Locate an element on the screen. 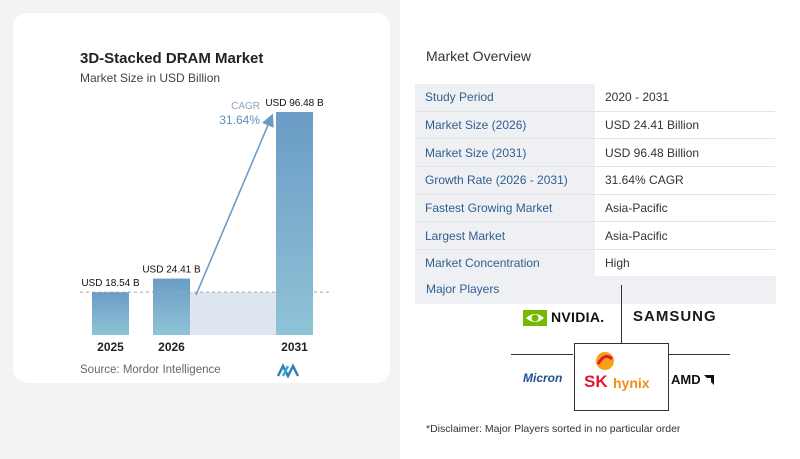 The image size is (800, 459). cagr-label: CAGR is located at coordinates (245, 106).